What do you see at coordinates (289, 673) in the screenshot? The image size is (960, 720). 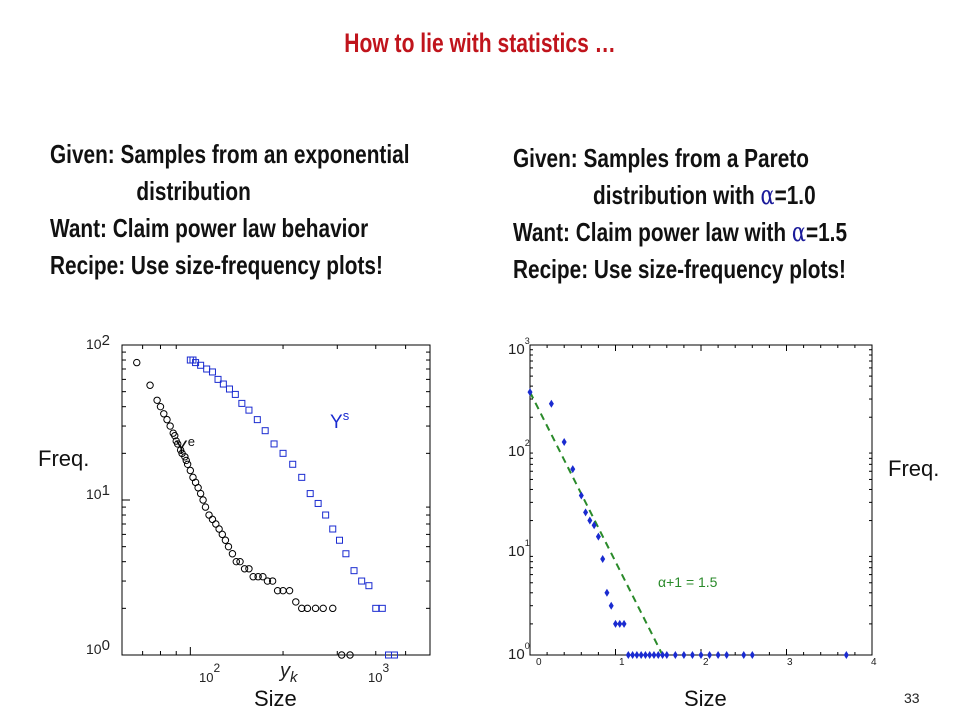 I see `yk-label: yk` at bounding box center [289, 673].